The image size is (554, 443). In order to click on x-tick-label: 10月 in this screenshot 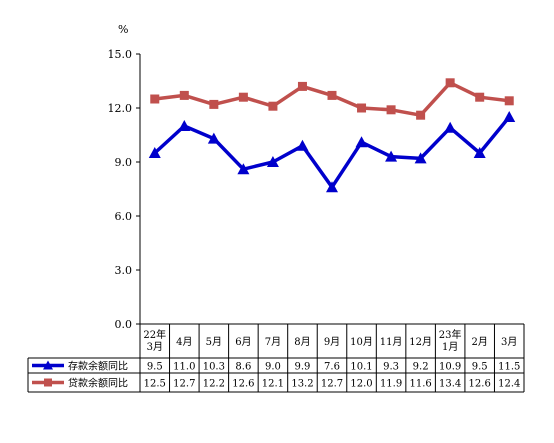, I will do `click(361, 342)`.